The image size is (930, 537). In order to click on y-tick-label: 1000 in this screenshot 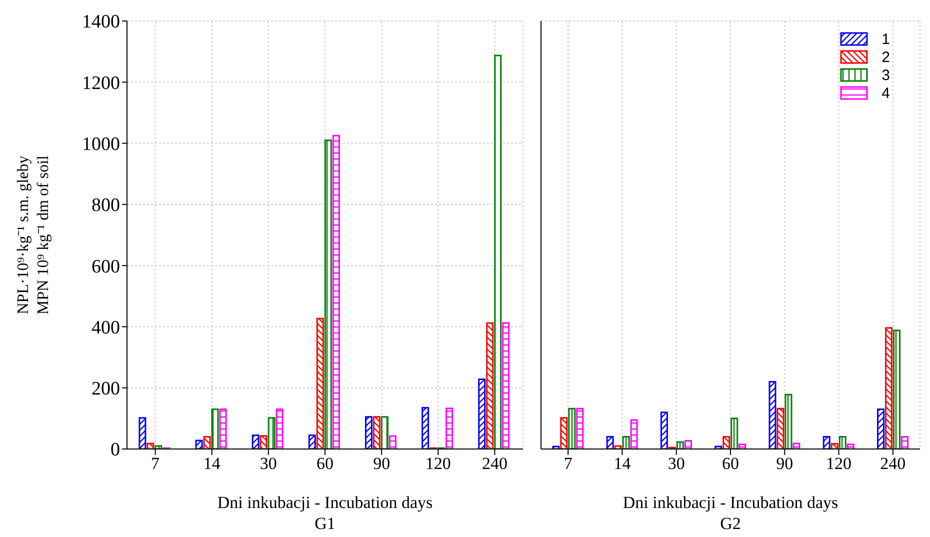, I will do `click(101, 145)`.